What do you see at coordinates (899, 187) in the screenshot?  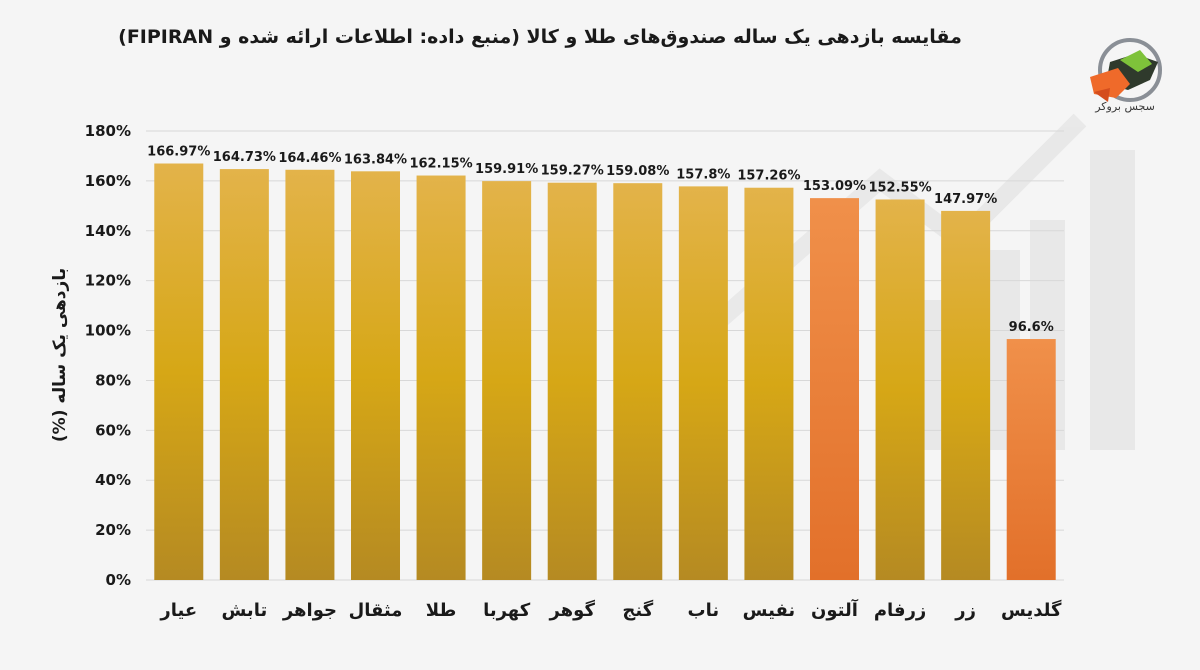 I see `data-label: 152.55%` at bounding box center [899, 187].